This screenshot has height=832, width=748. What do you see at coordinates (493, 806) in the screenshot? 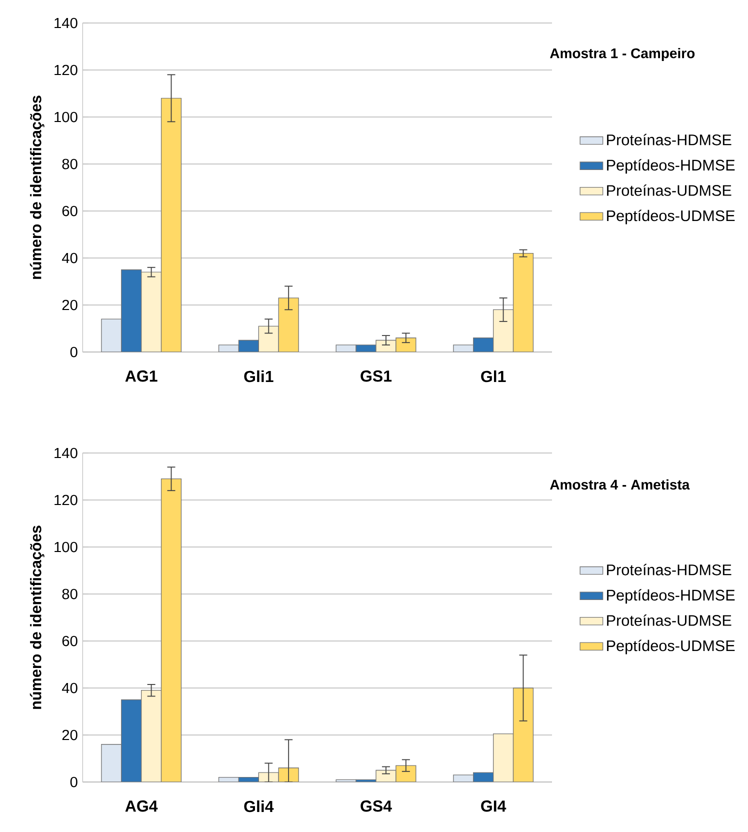
I see `x-tick-label: GI4` at bounding box center [493, 806].